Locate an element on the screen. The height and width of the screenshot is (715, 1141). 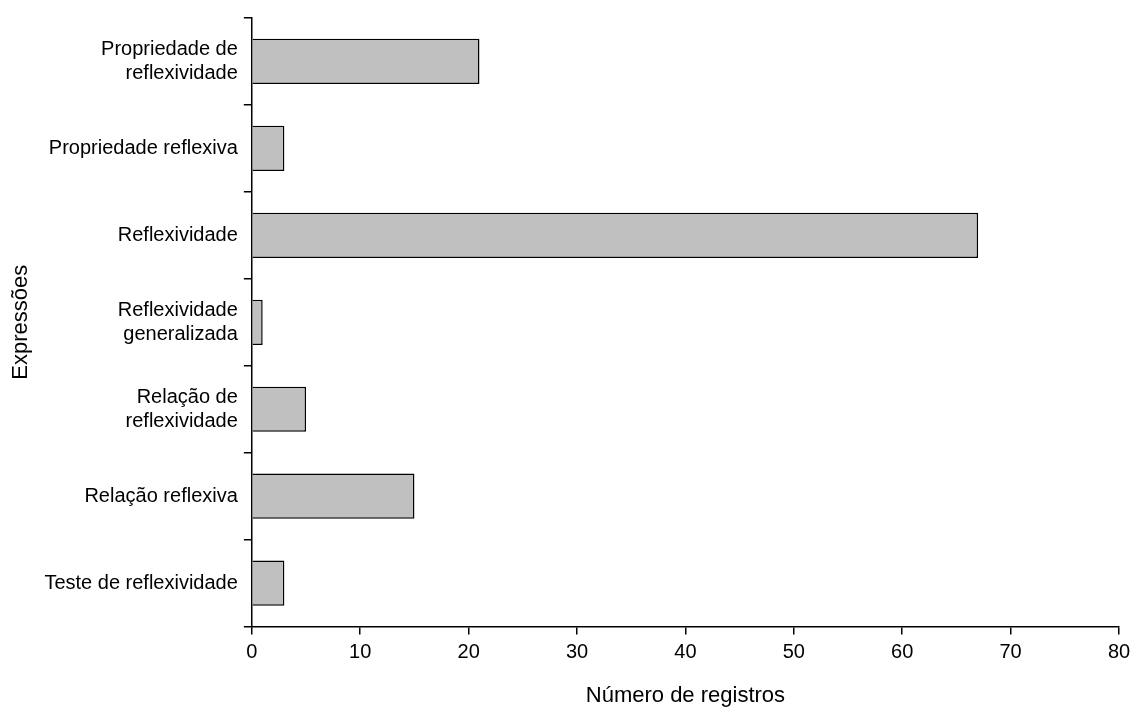
x-tick-label: 10 is located at coordinates (360, 651).